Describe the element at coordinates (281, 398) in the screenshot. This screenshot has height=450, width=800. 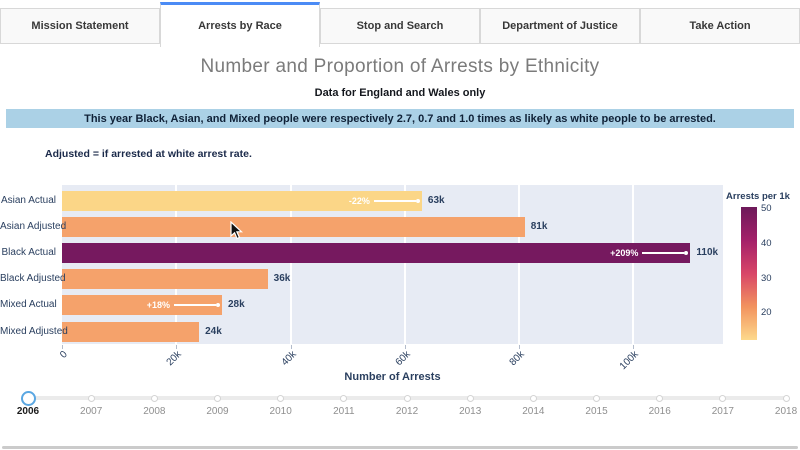
I see `slider-mark-2010` at that location.